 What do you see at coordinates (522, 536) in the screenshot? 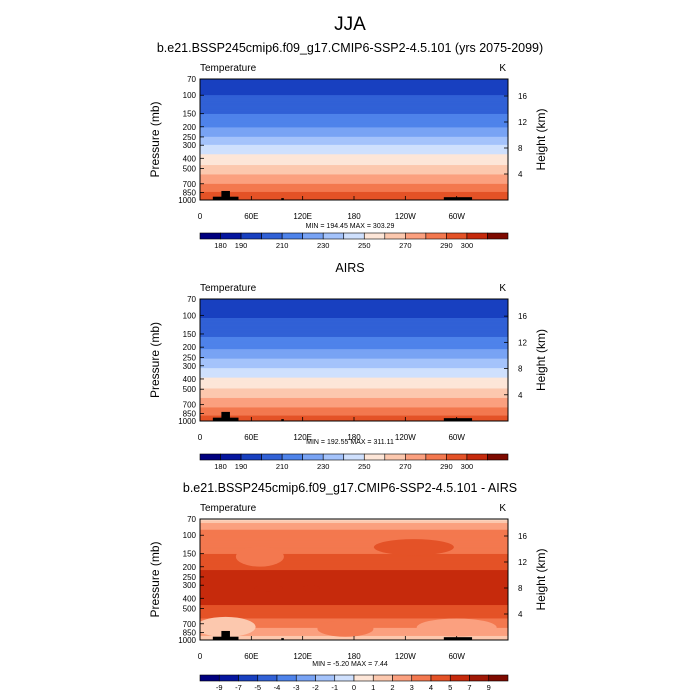
I see `height-tick-label: 16` at bounding box center [522, 536].